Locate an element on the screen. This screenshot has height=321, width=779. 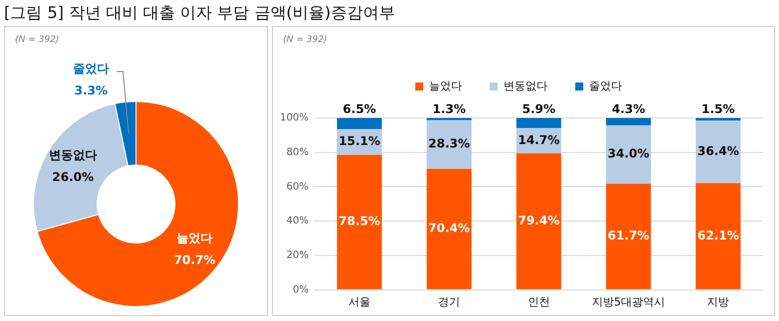
y-tick-label: 60% is located at coordinates (297, 186).